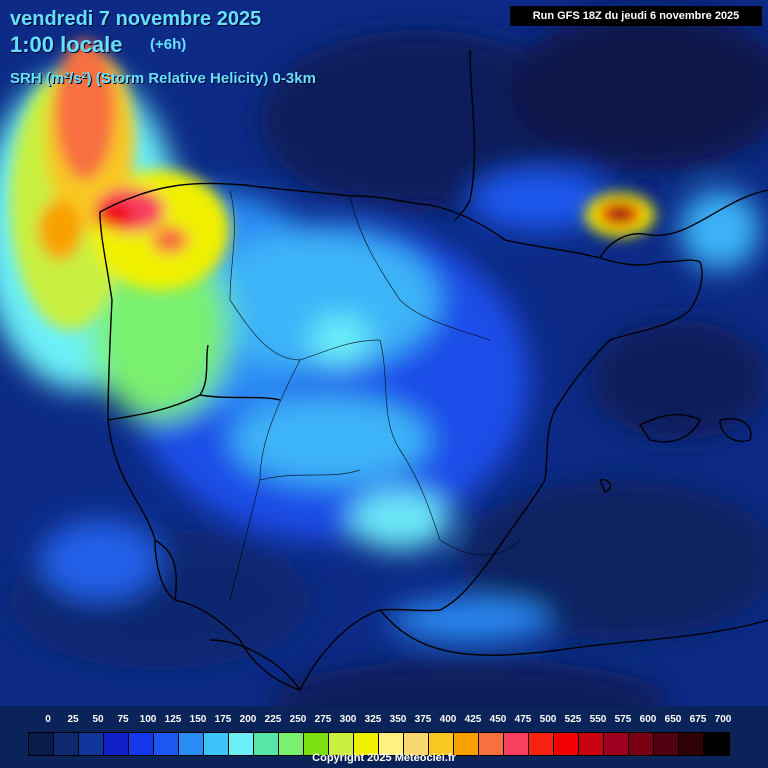 This screenshot has height=768, width=768. What do you see at coordinates (223, 719) in the screenshot?
I see `legend-tick-label: 175` at bounding box center [223, 719].